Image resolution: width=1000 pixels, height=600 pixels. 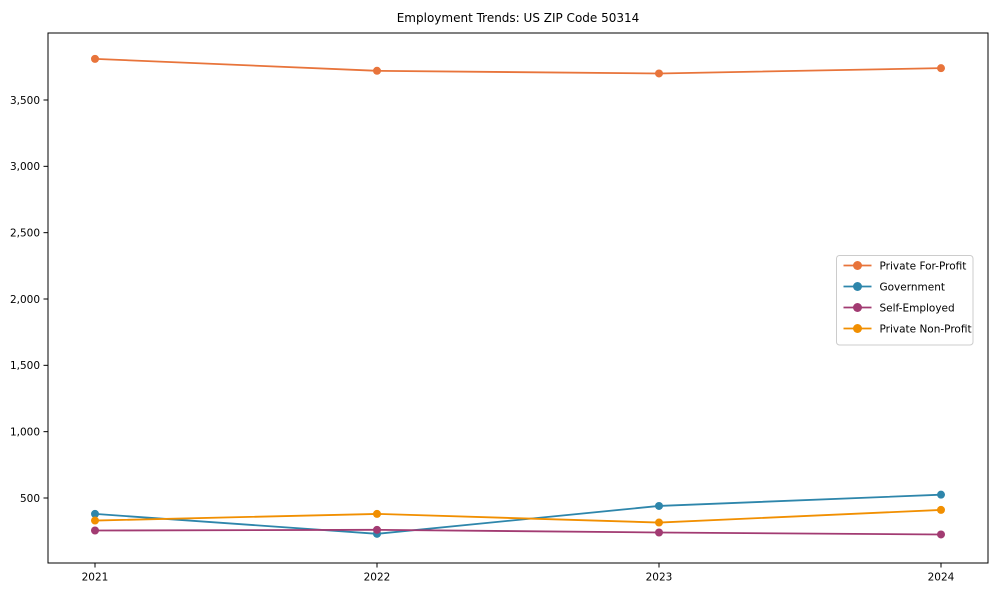 What do you see at coordinates (659, 578) in the screenshot?
I see `x-tick-label: 2023` at bounding box center [659, 578].